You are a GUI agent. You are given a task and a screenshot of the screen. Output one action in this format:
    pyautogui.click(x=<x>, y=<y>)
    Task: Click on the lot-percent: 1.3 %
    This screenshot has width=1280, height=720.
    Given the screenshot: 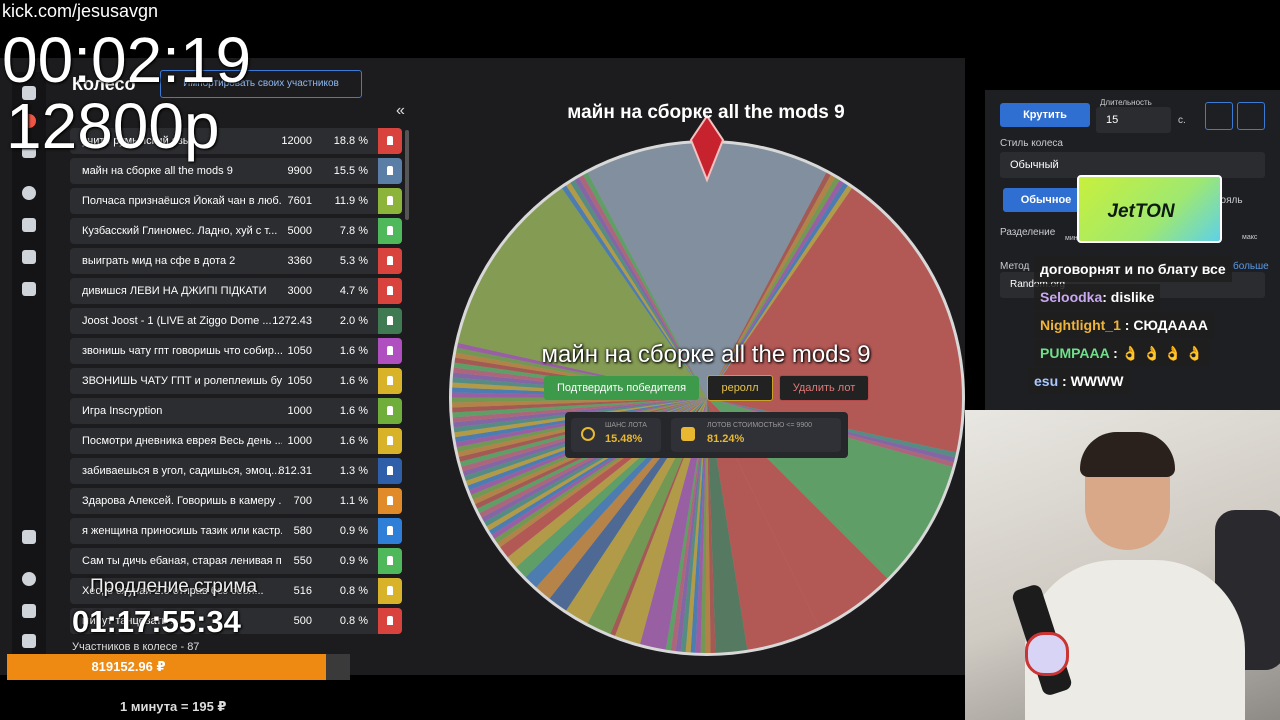 What is the action you would take?
    pyautogui.click(x=353, y=471)
    